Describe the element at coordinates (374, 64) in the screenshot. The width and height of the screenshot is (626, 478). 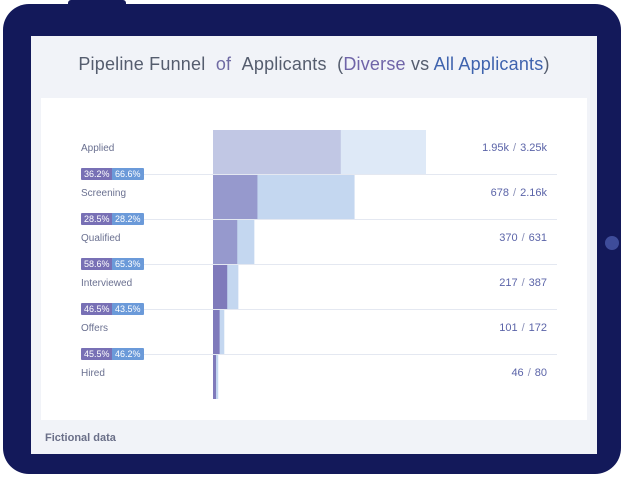
I see `title-diverse: Diverse` at that location.